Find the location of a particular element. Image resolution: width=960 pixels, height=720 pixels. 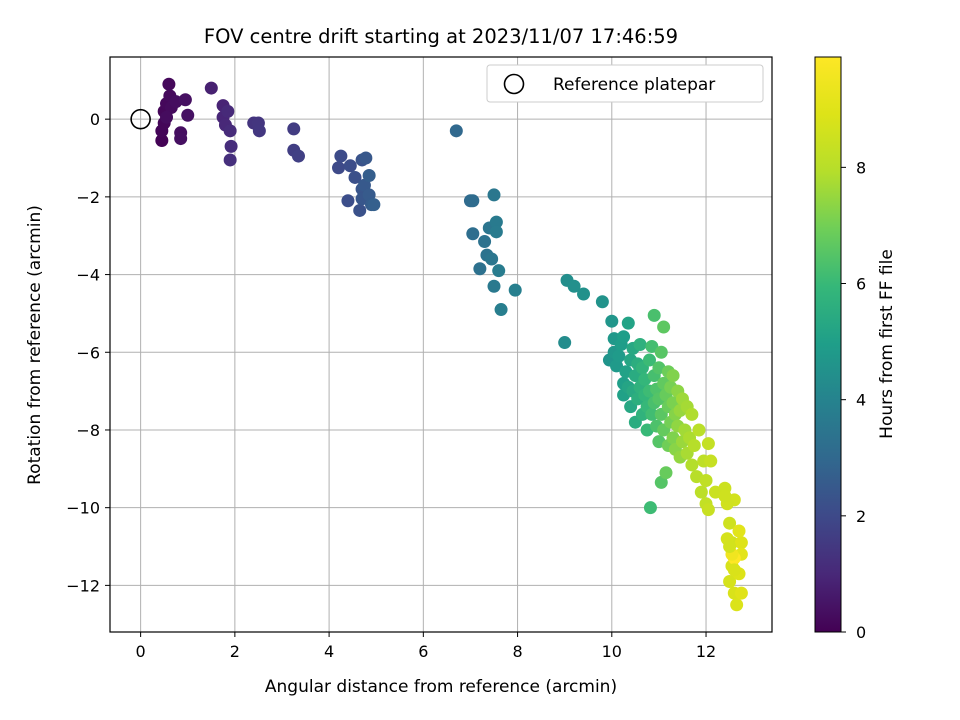

x-tick-label: 10 is located at coordinates (612, 651).